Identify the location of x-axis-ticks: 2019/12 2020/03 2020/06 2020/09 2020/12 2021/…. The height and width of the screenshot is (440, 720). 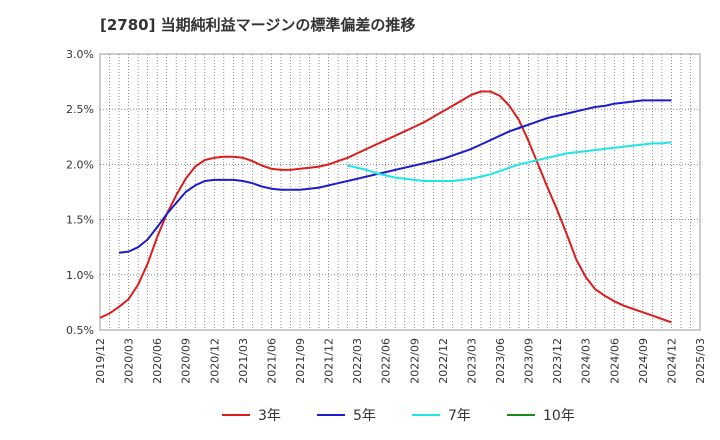
(400, 361).